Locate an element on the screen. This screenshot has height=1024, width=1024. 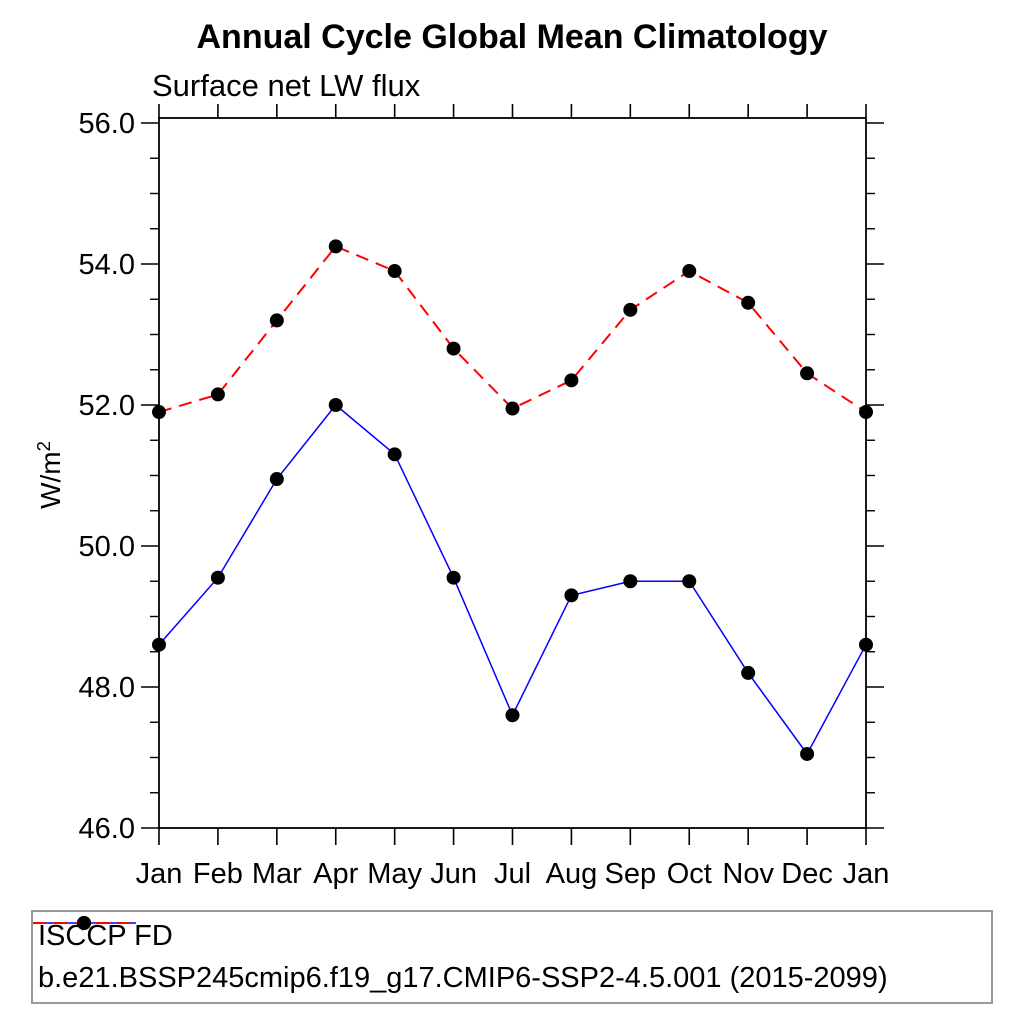
x-tick-label: Jul is located at coordinates (512, 874).